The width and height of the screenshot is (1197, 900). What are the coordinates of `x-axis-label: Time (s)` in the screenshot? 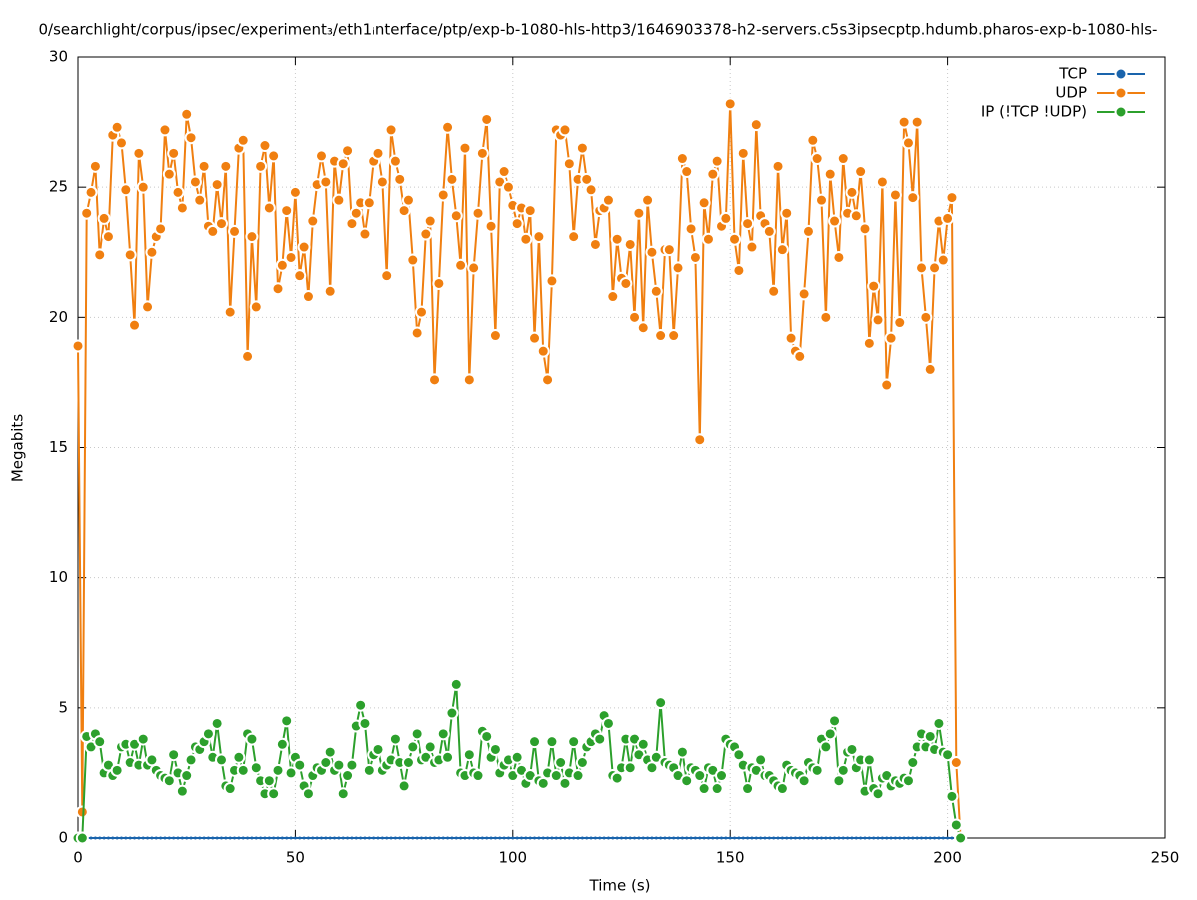 It's located at (620, 886).